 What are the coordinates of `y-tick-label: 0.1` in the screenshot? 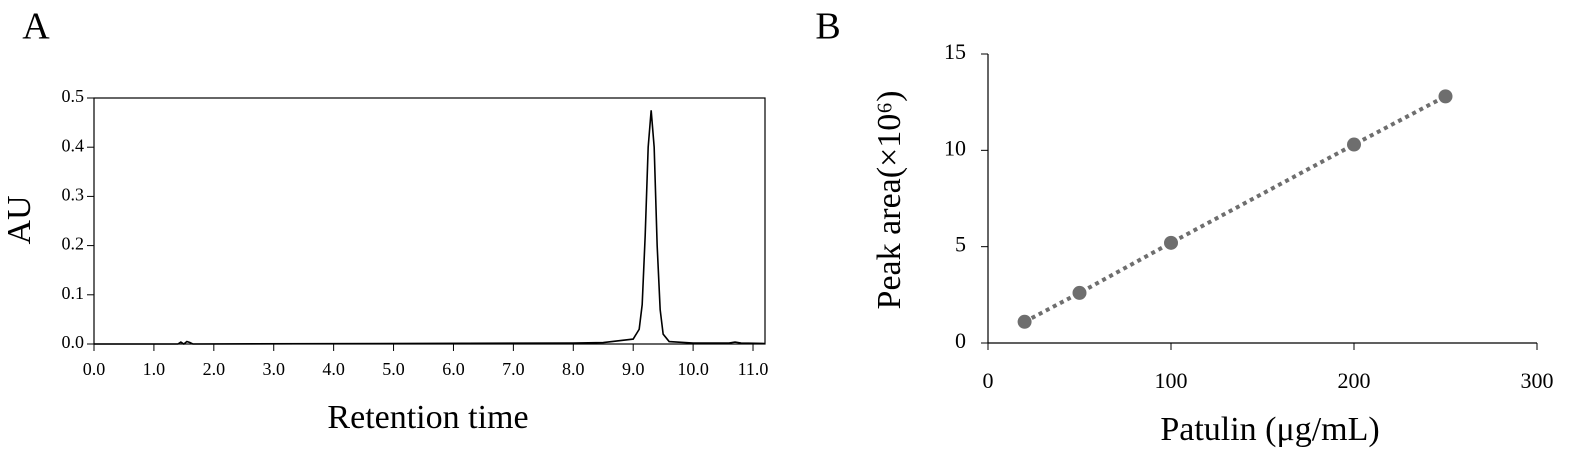 It's located at (73, 293).